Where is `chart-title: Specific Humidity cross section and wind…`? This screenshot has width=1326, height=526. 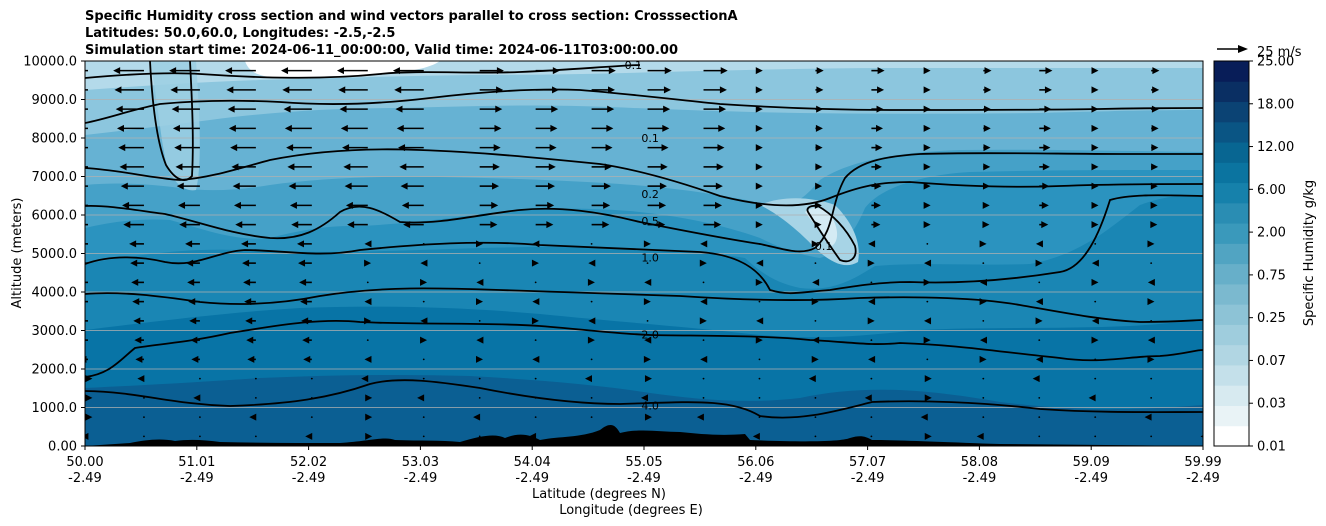
chart-title: Specific Humidity cross section and wind… is located at coordinates (411, 33).